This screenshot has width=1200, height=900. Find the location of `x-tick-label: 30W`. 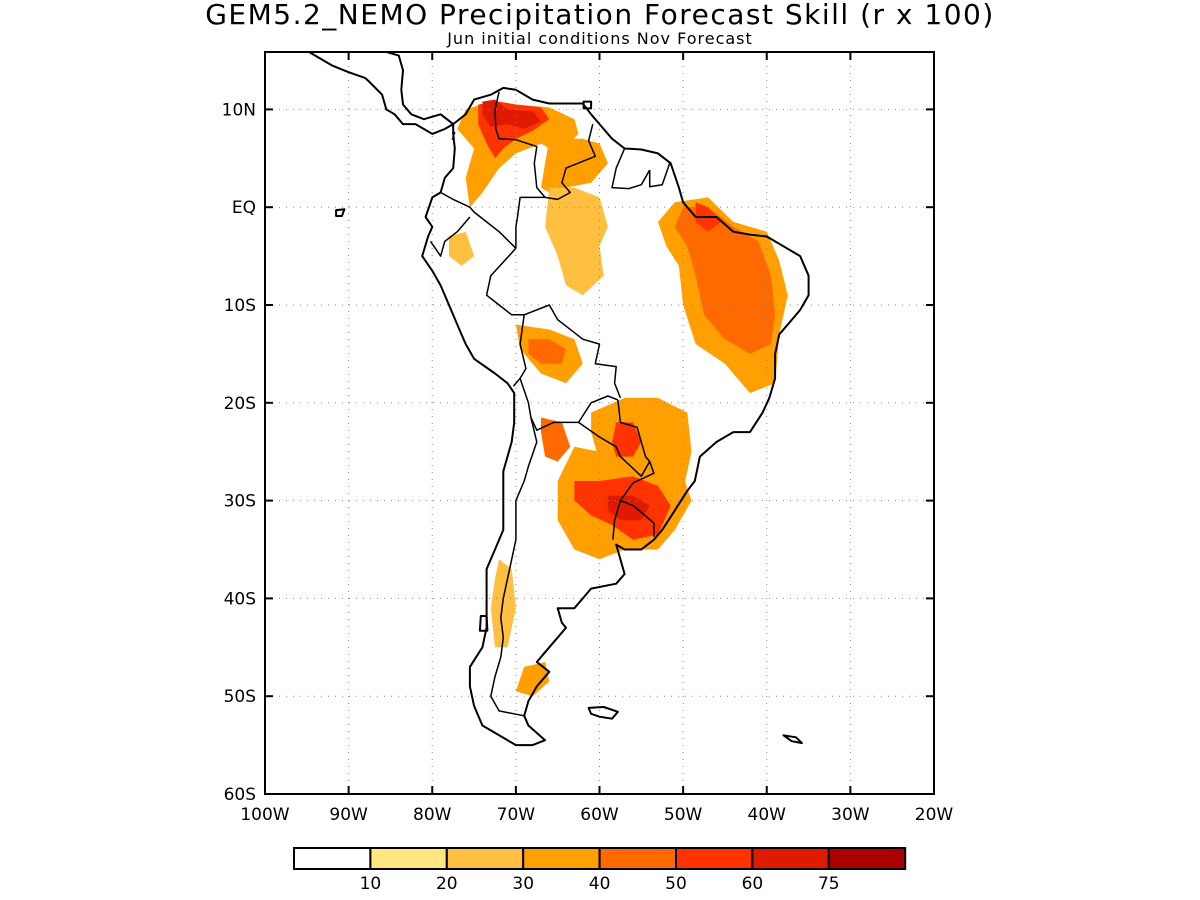

x-tick-label: 30W is located at coordinates (850, 815).